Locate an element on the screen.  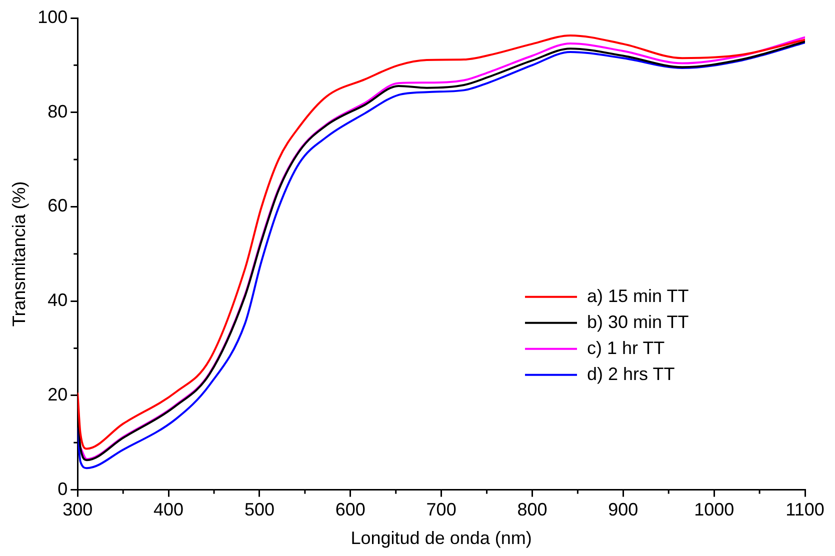
x-axis-title: Longitud de onda (nm) is located at coordinates (441, 538).